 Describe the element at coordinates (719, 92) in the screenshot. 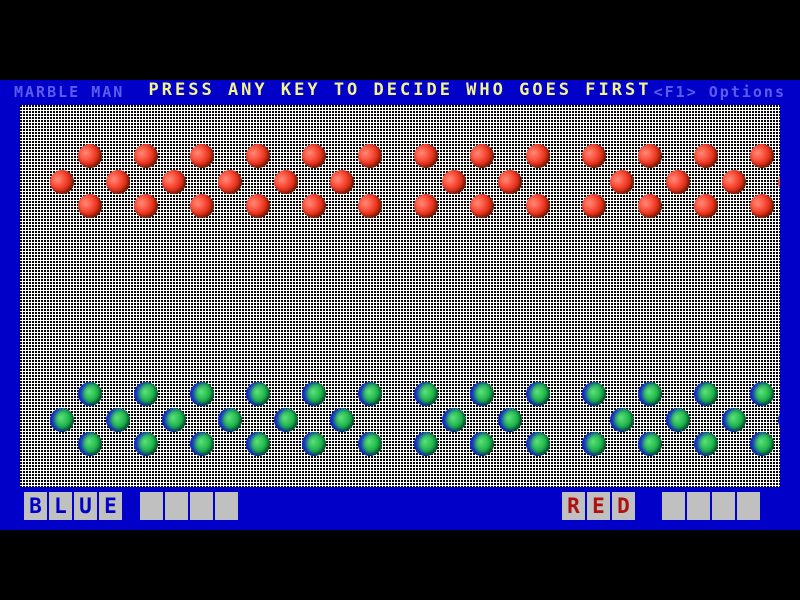

I see `options-hint: <F1> Options` at that location.